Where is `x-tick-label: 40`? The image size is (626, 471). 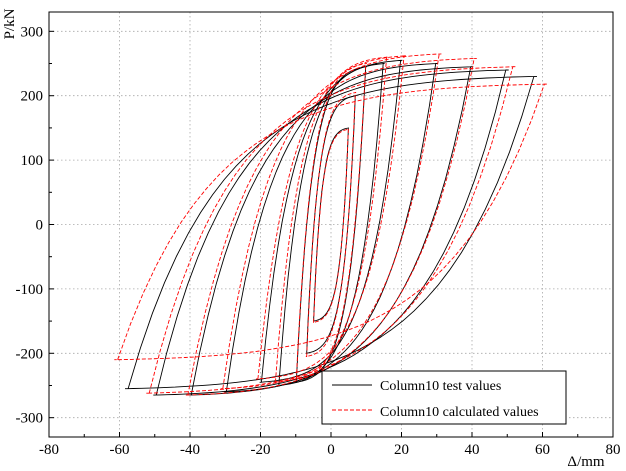 x-tick-label: 40 is located at coordinates (472, 450).